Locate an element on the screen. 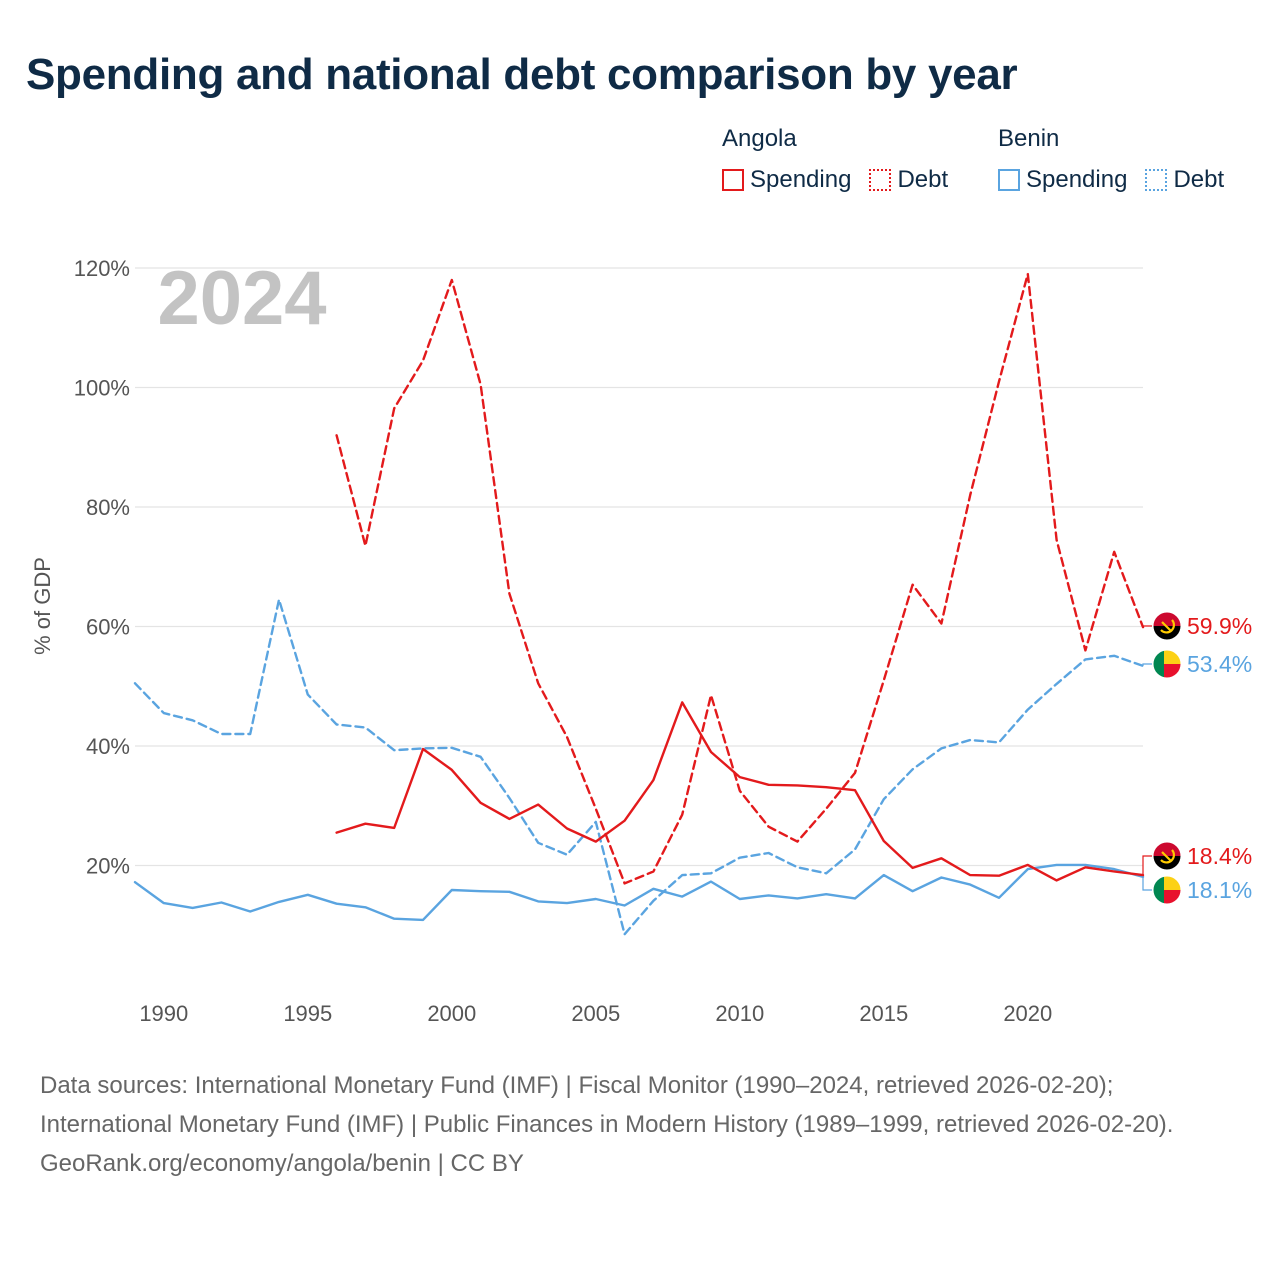 This screenshot has height=1280, width=1280. y-tick-label: 120% is located at coordinates (102, 268).